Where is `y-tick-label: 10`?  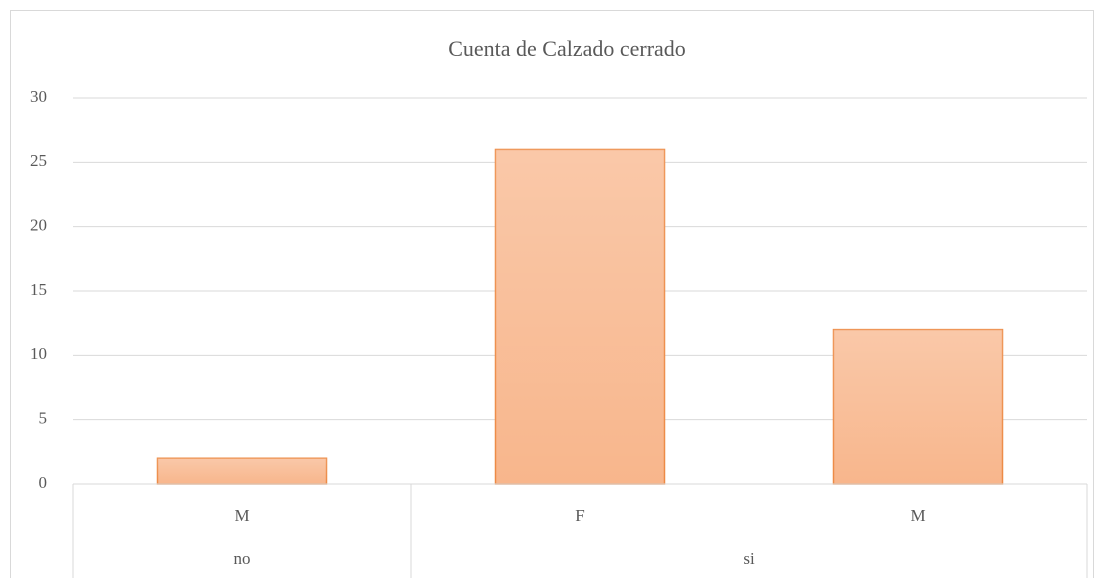 y-tick-label: 10 is located at coordinates (38, 353).